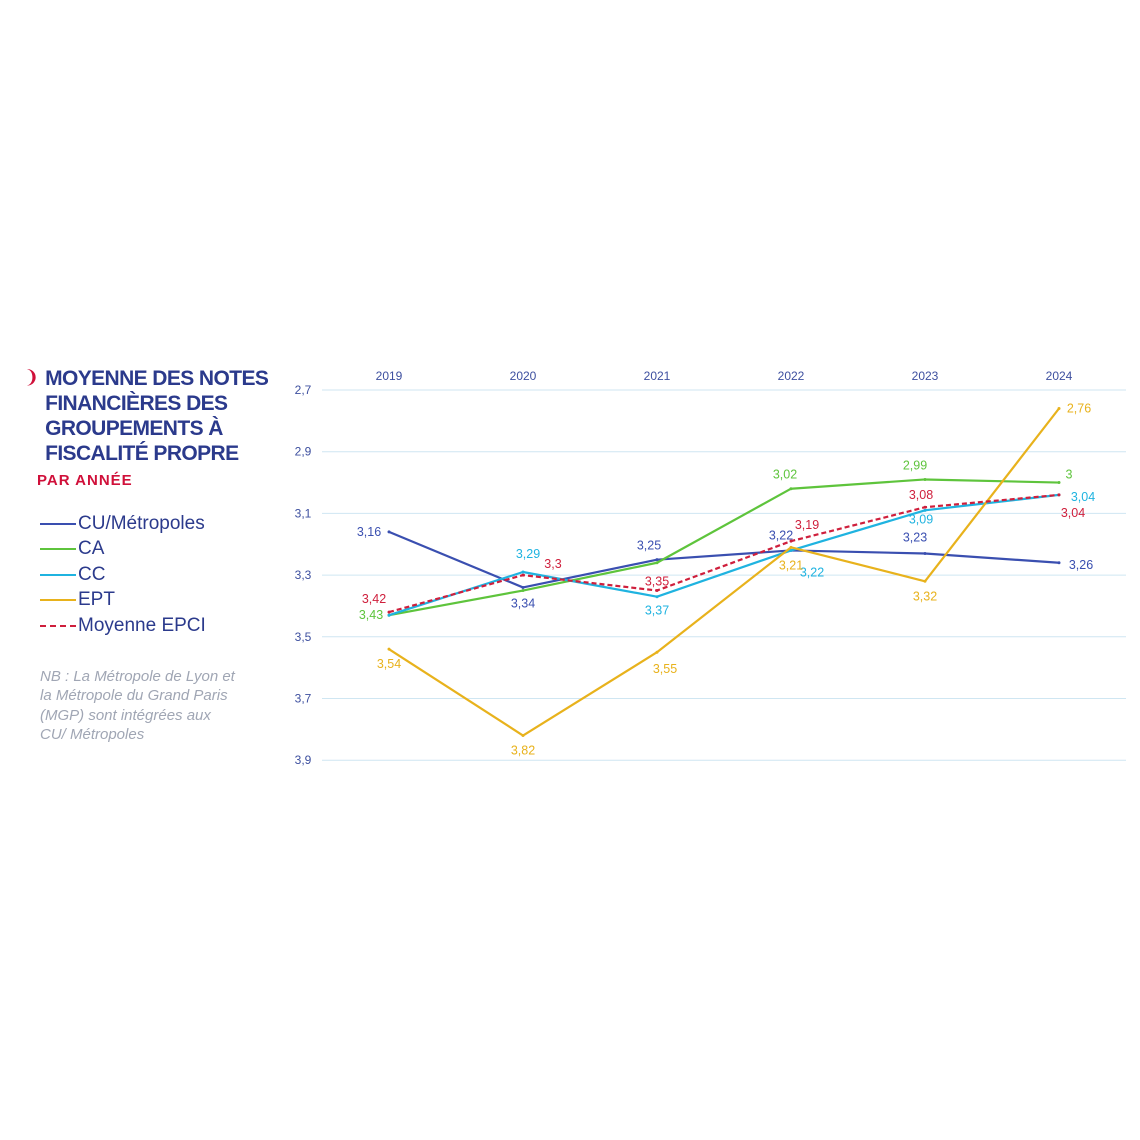  I want to click on data-label: 3,08, so click(921, 495).